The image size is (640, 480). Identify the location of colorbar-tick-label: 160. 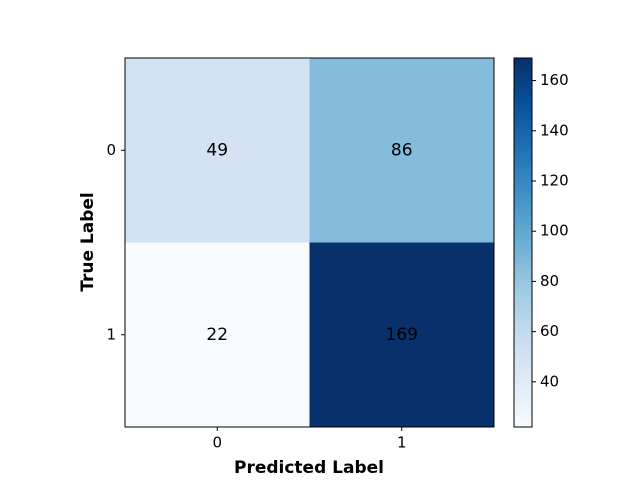
(554, 80).